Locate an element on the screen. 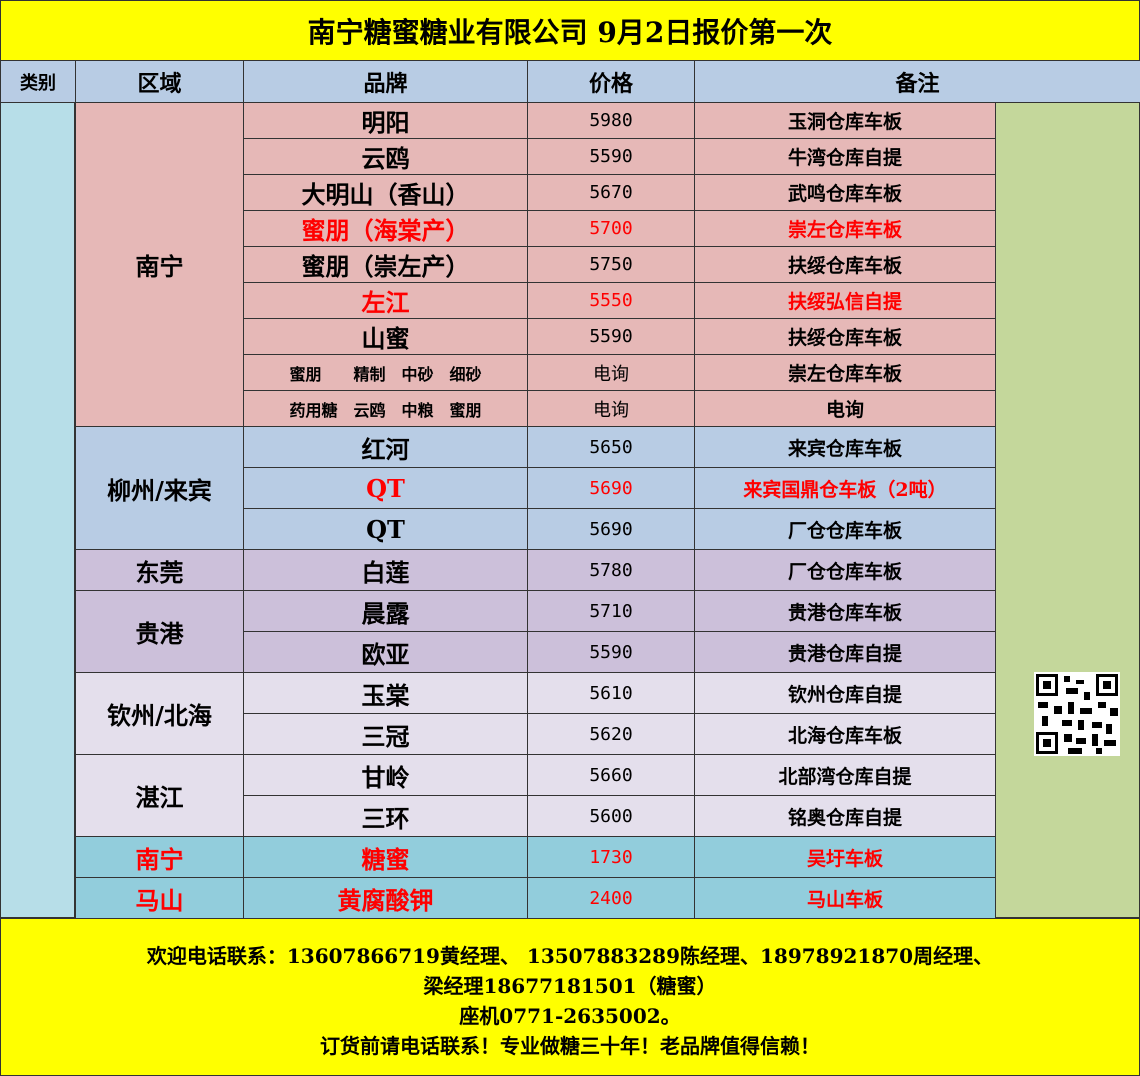 This screenshot has width=1140, height=1076. brand: 三环 is located at coordinates (385, 816).